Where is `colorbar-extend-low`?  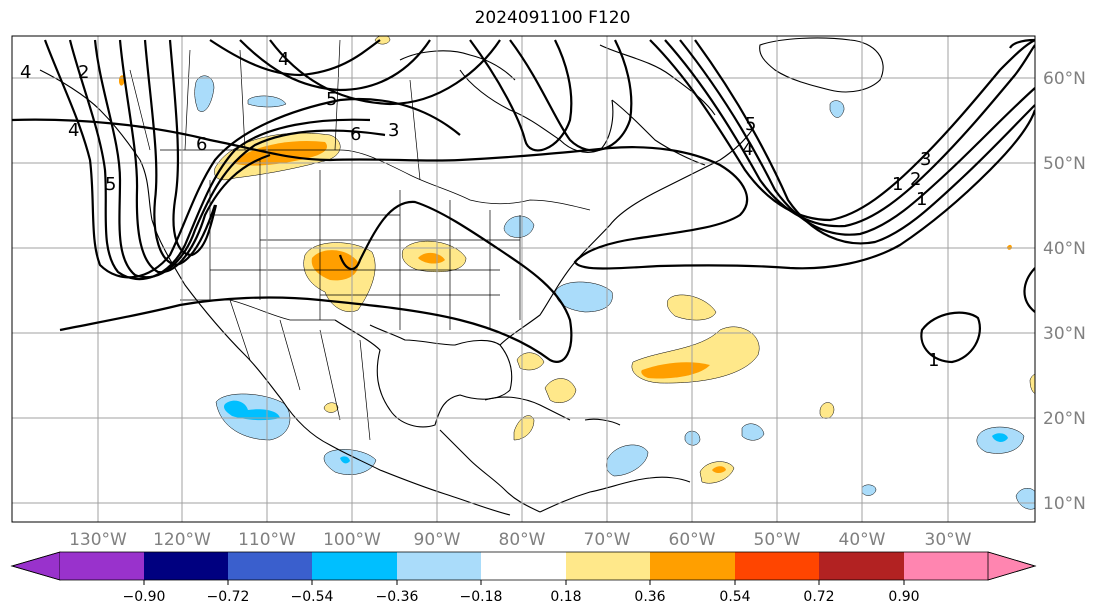 colorbar-extend-low is located at coordinates (35, 566).